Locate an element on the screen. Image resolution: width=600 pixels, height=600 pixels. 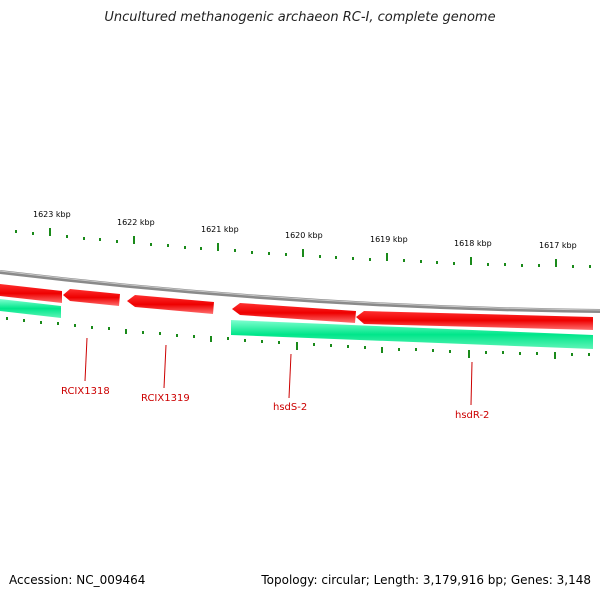
genome-backbone is located at coordinates (300, 291).